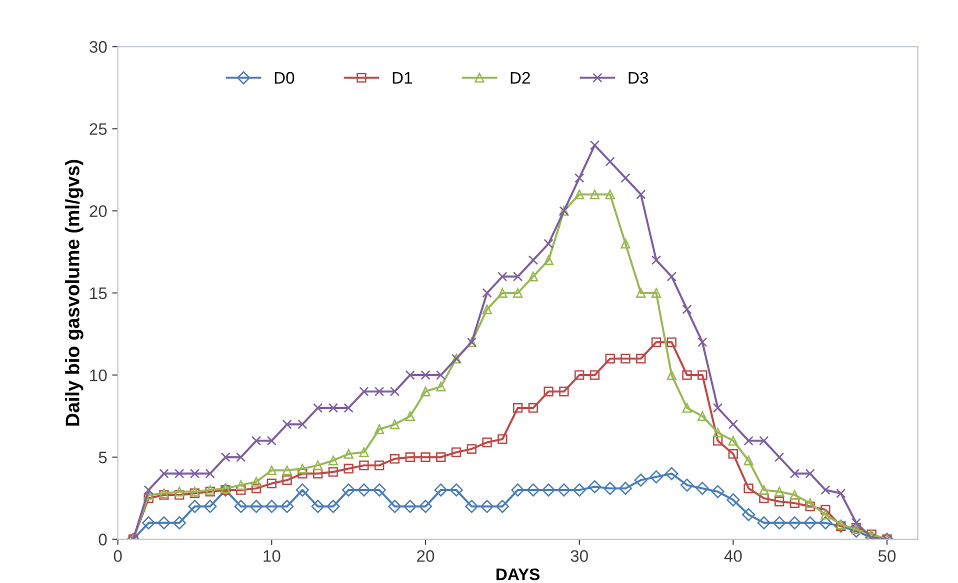 The image size is (958, 583). Describe the element at coordinates (102, 540) in the screenshot. I see `y-tick-label: 0` at that location.